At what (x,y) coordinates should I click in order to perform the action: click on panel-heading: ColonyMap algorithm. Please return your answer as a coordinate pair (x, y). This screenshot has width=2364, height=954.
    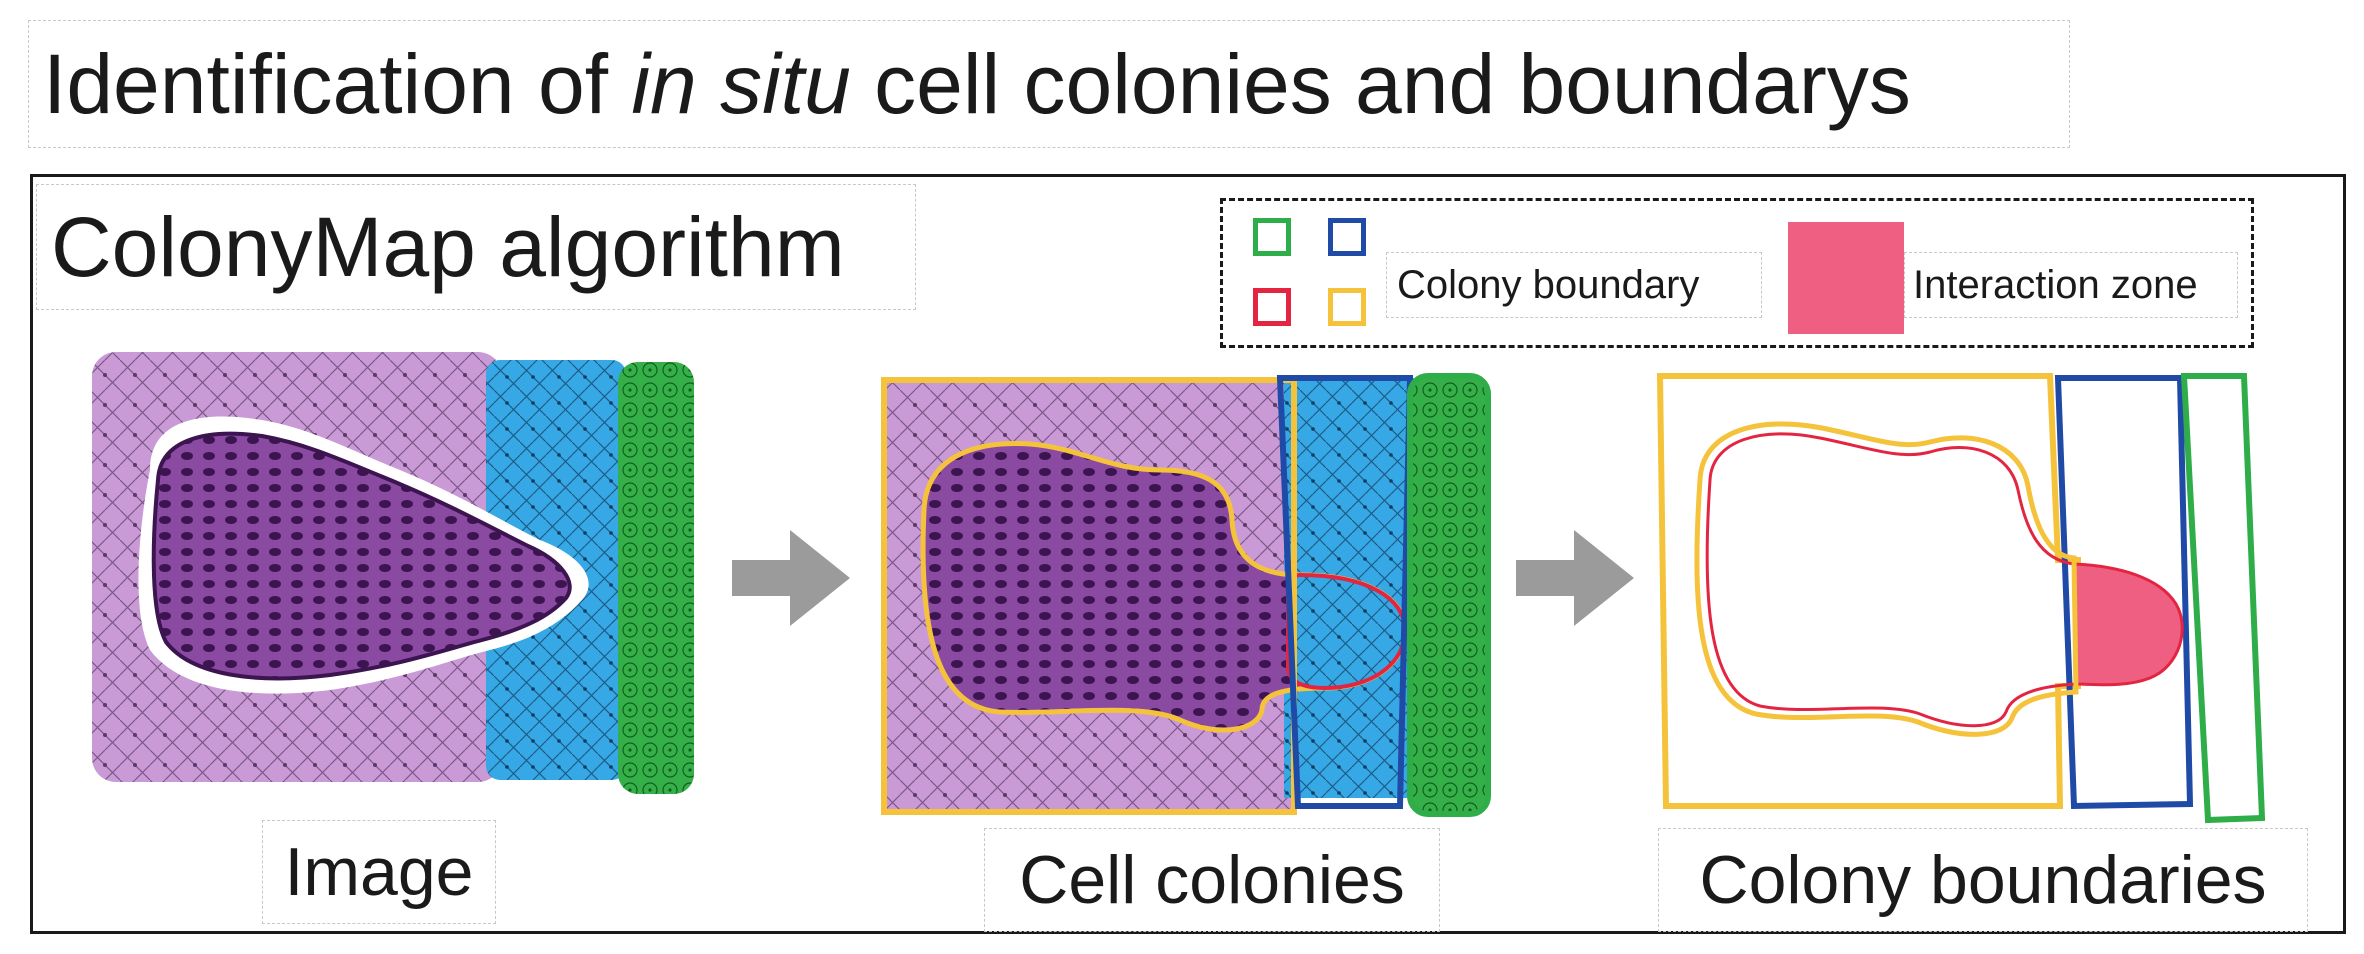
    Looking at the image, I should click on (476, 247).